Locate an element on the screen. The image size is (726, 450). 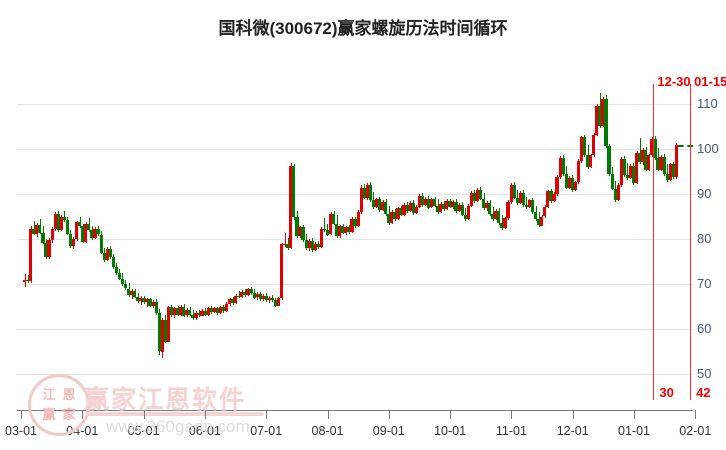
x-axis-tick-03-01: 03-01 is located at coordinates (21, 431).